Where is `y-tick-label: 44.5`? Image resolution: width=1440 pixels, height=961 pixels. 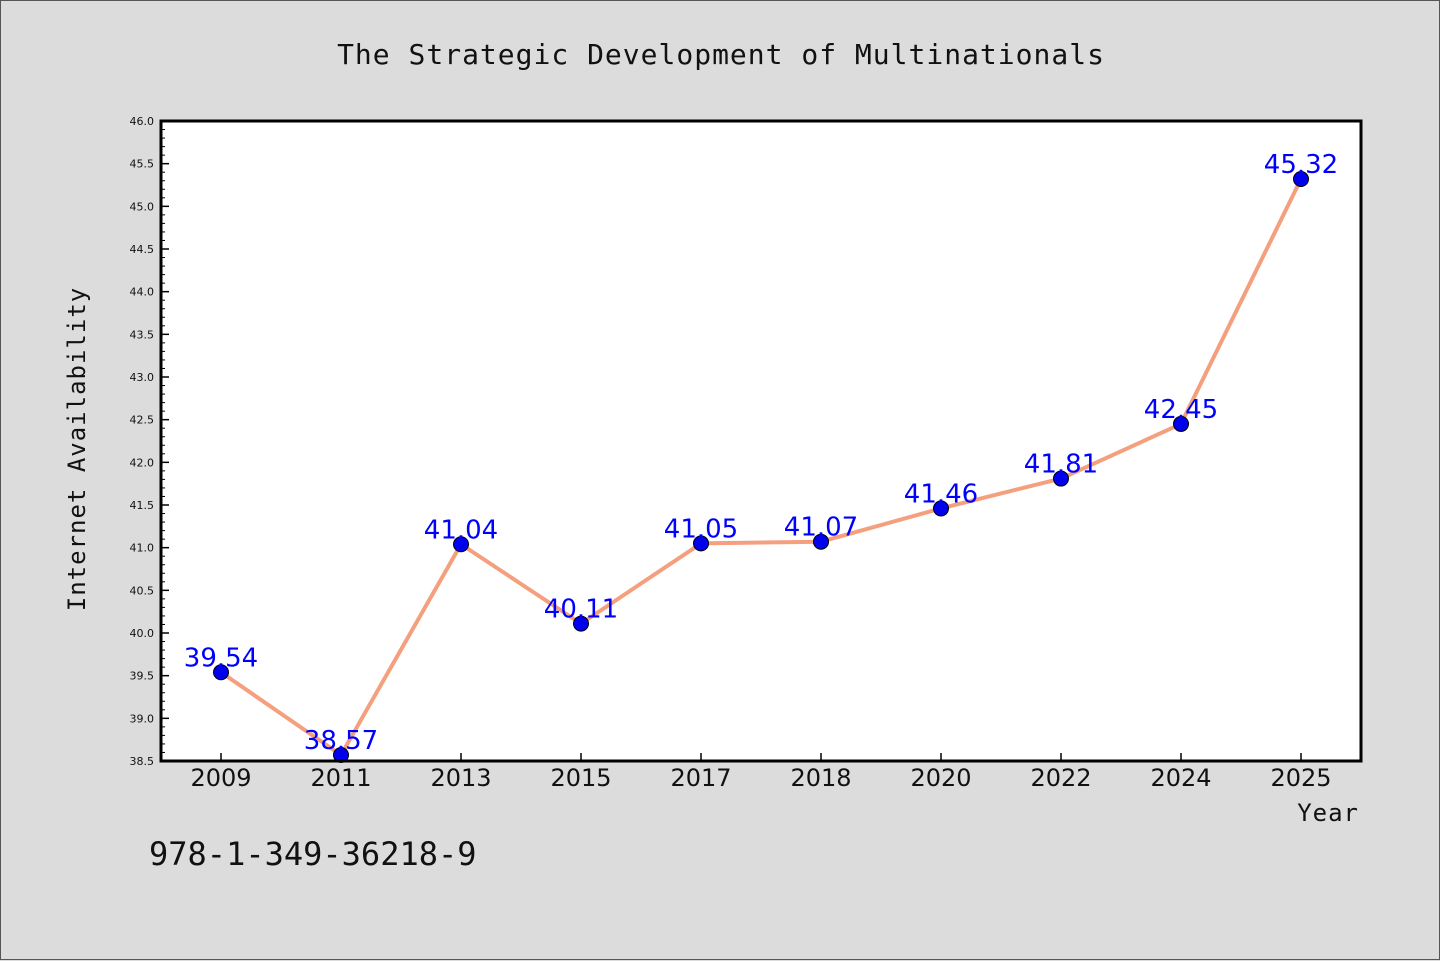
y-tick-label: 44.5 is located at coordinates (142, 249).